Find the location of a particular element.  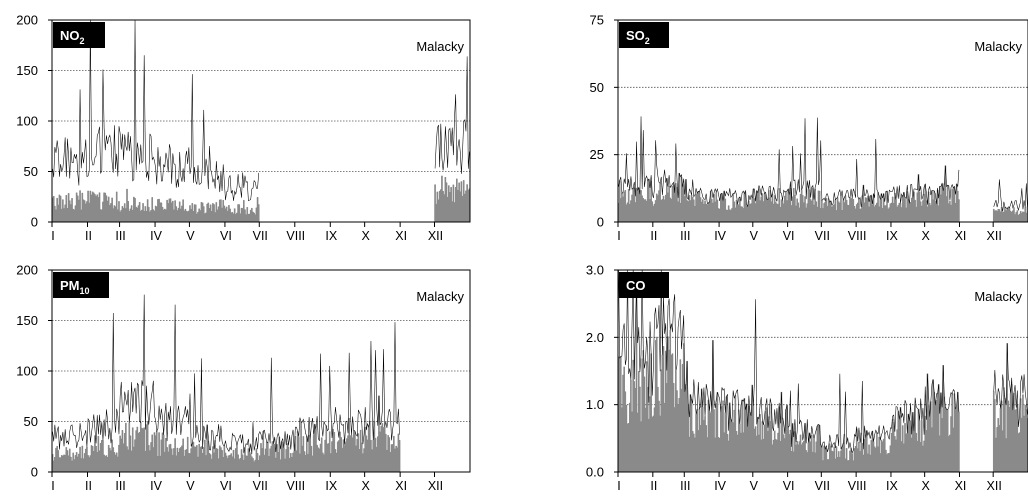

y-tick-label: 25 is located at coordinates (597, 154).